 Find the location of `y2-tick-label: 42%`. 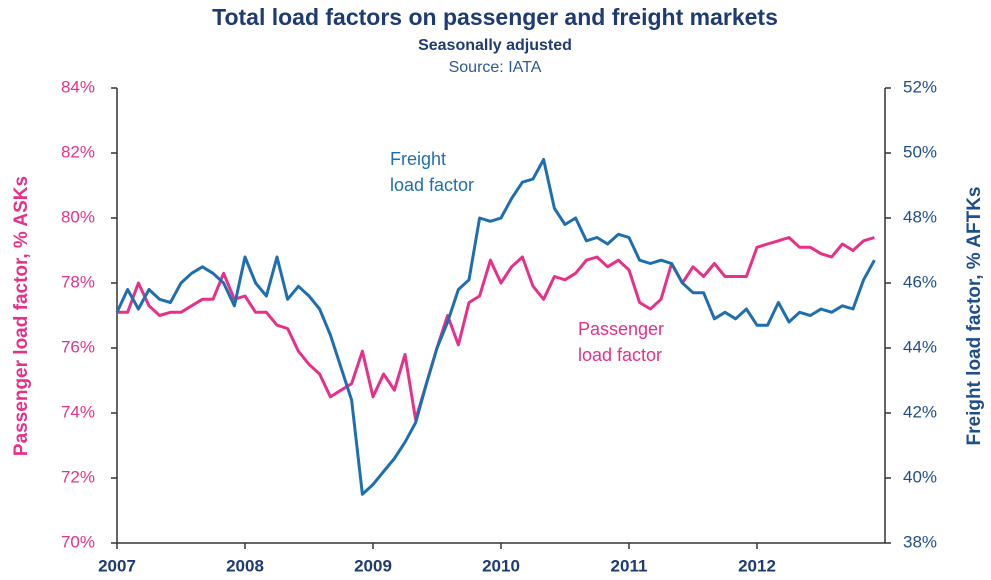

y2-tick-label: 42% is located at coordinates (920, 411).